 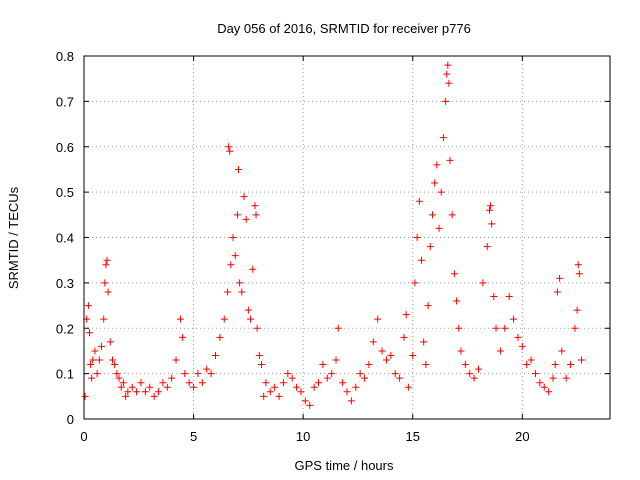 I want to click on y-tick-label: 0.7, so click(x=65, y=101).